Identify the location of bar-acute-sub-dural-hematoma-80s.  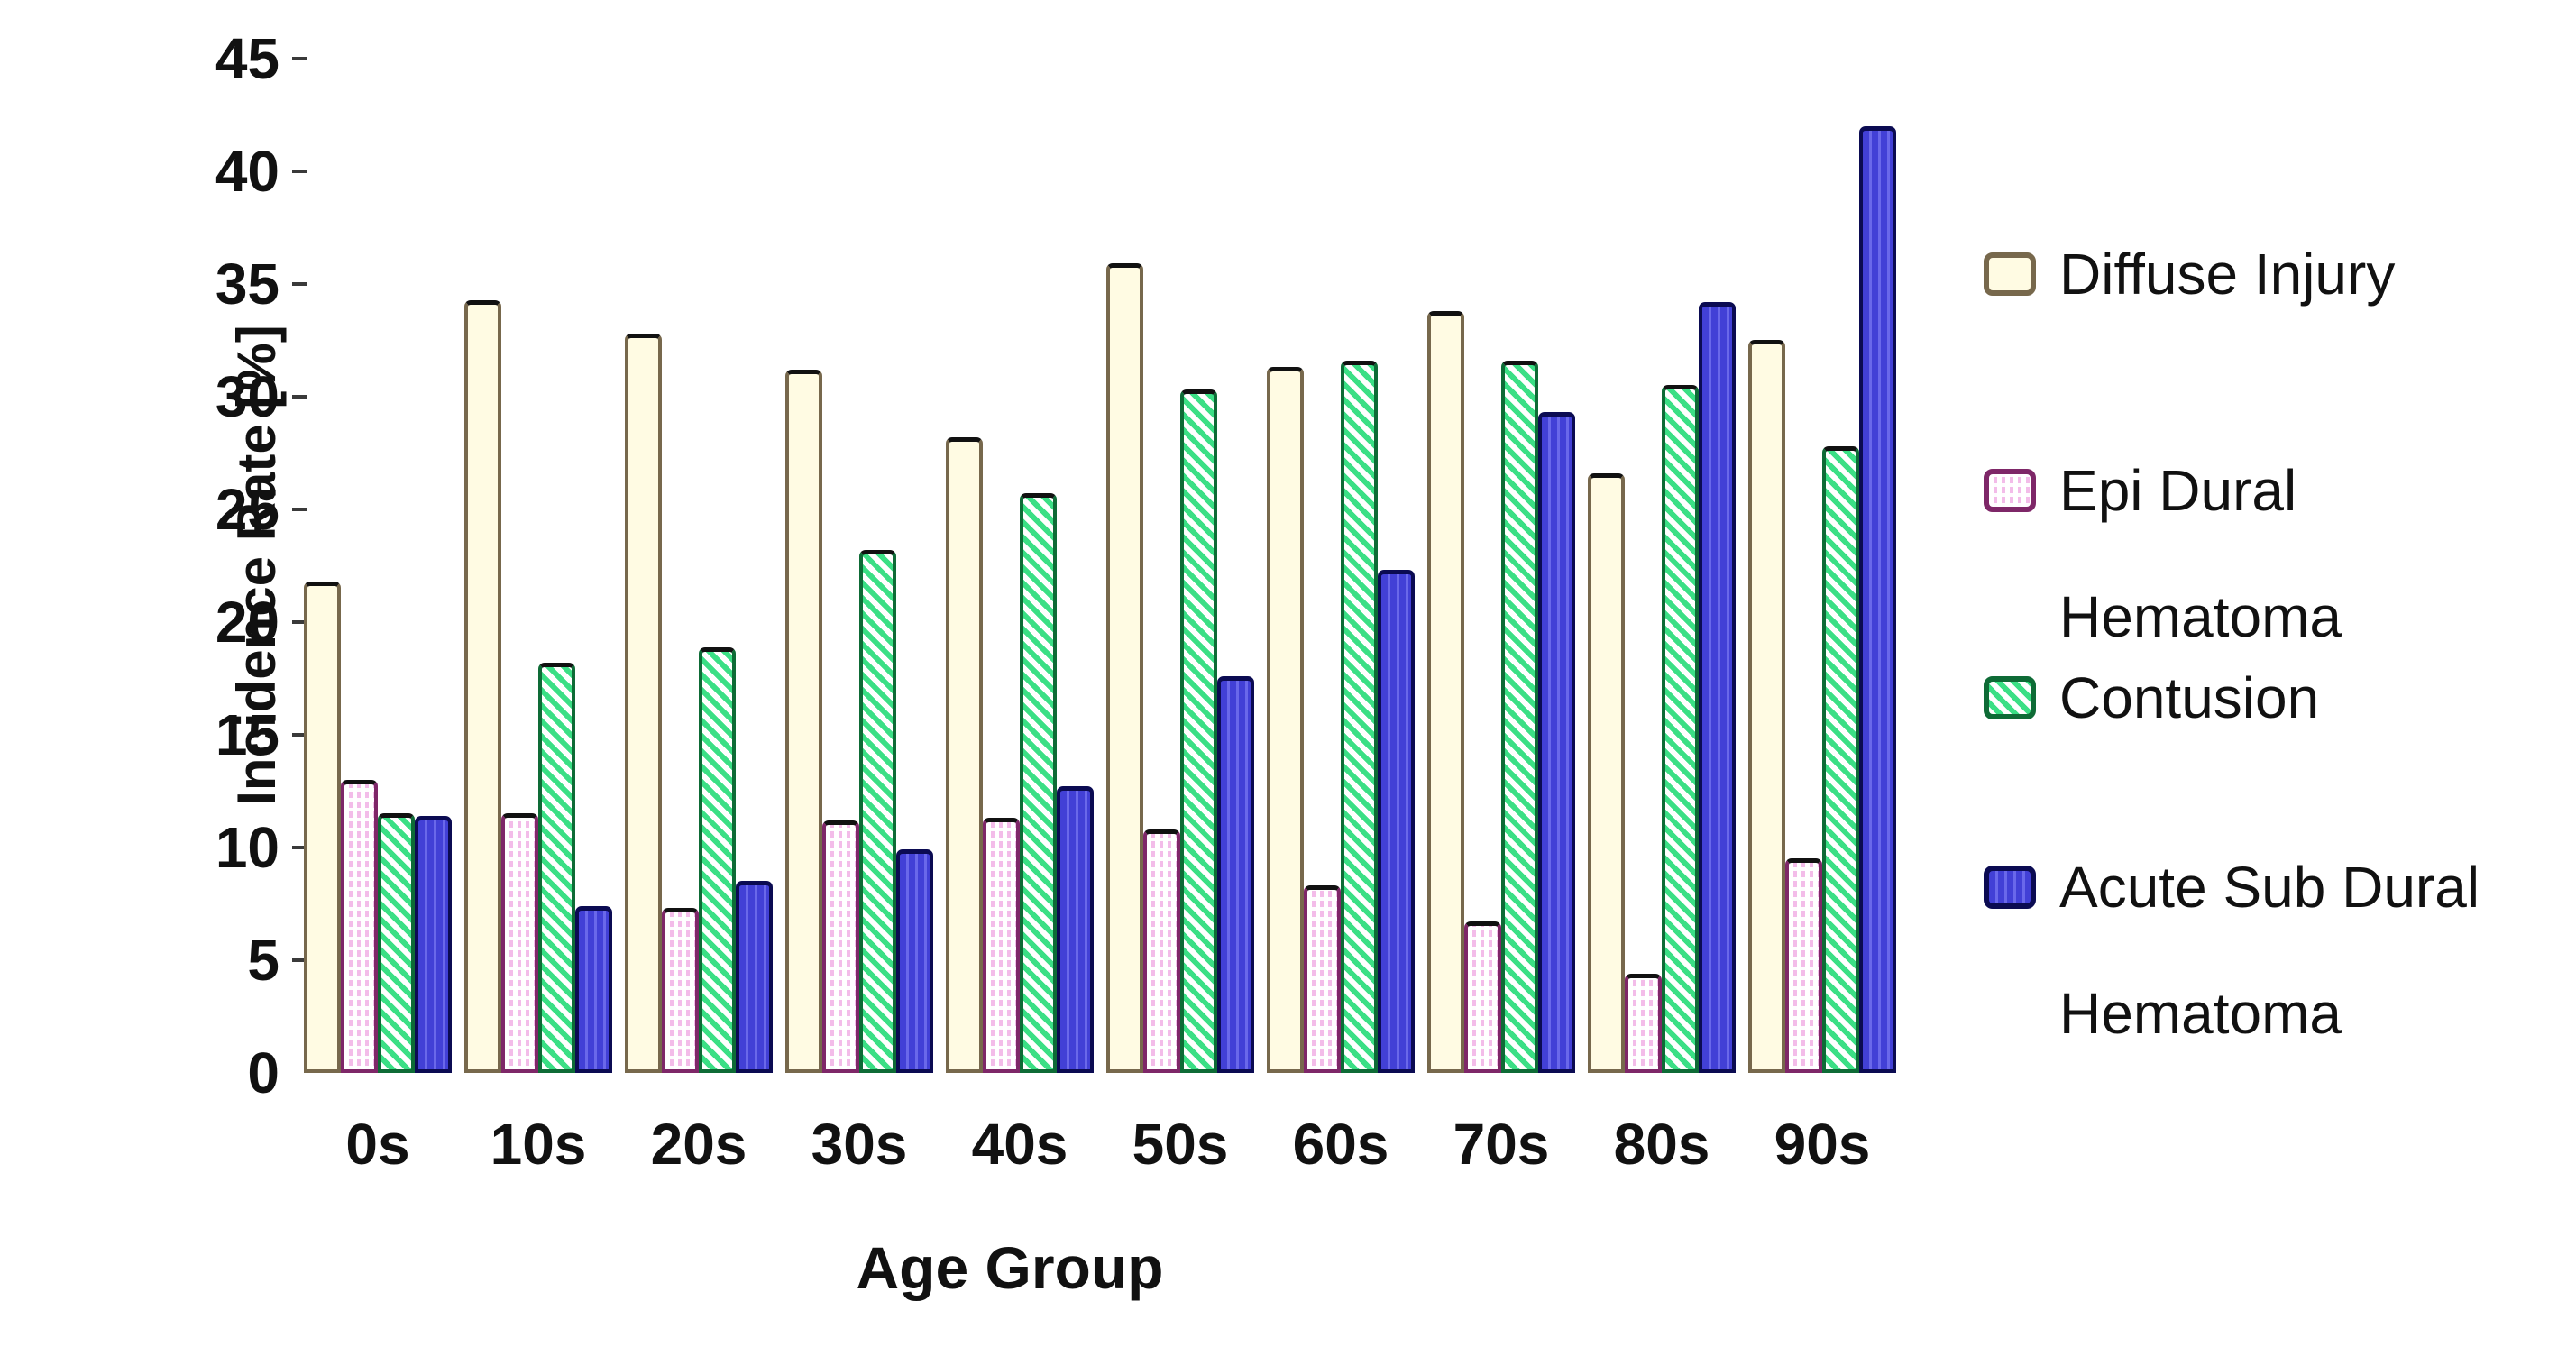
(1717, 687).